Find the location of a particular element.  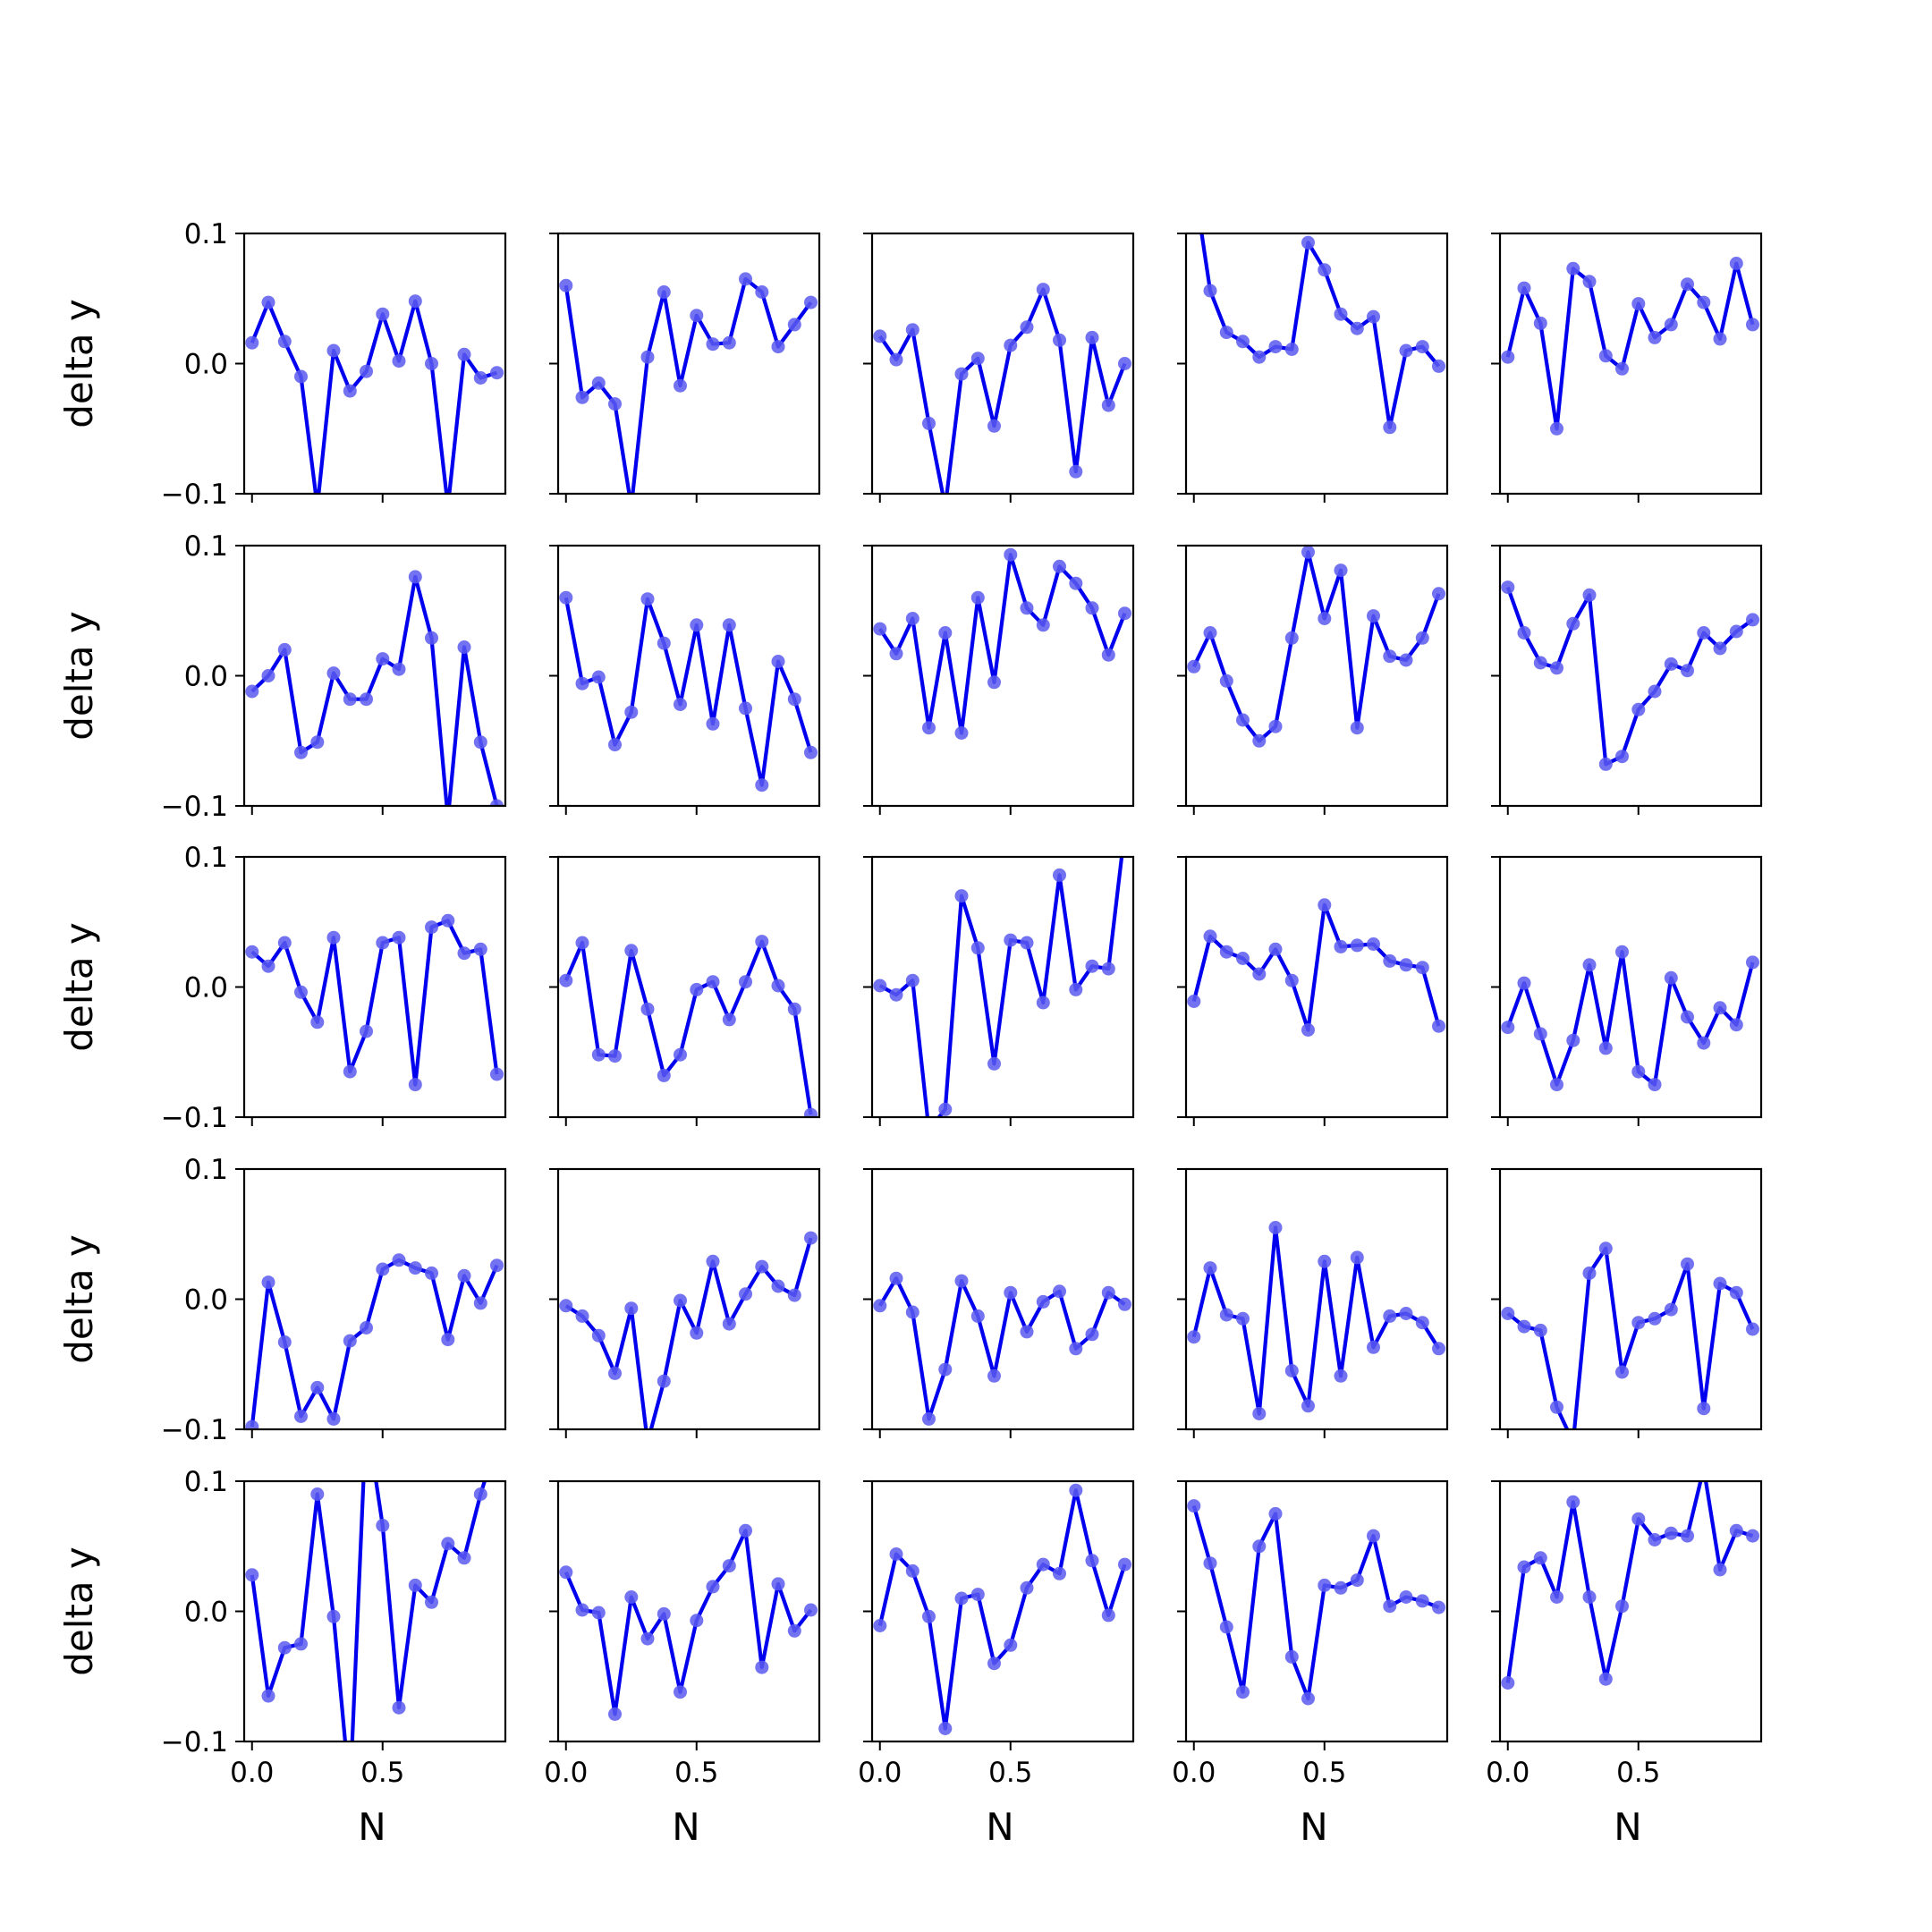

x-tick-label: 0.5 is located at coordinates (1324, 1773).